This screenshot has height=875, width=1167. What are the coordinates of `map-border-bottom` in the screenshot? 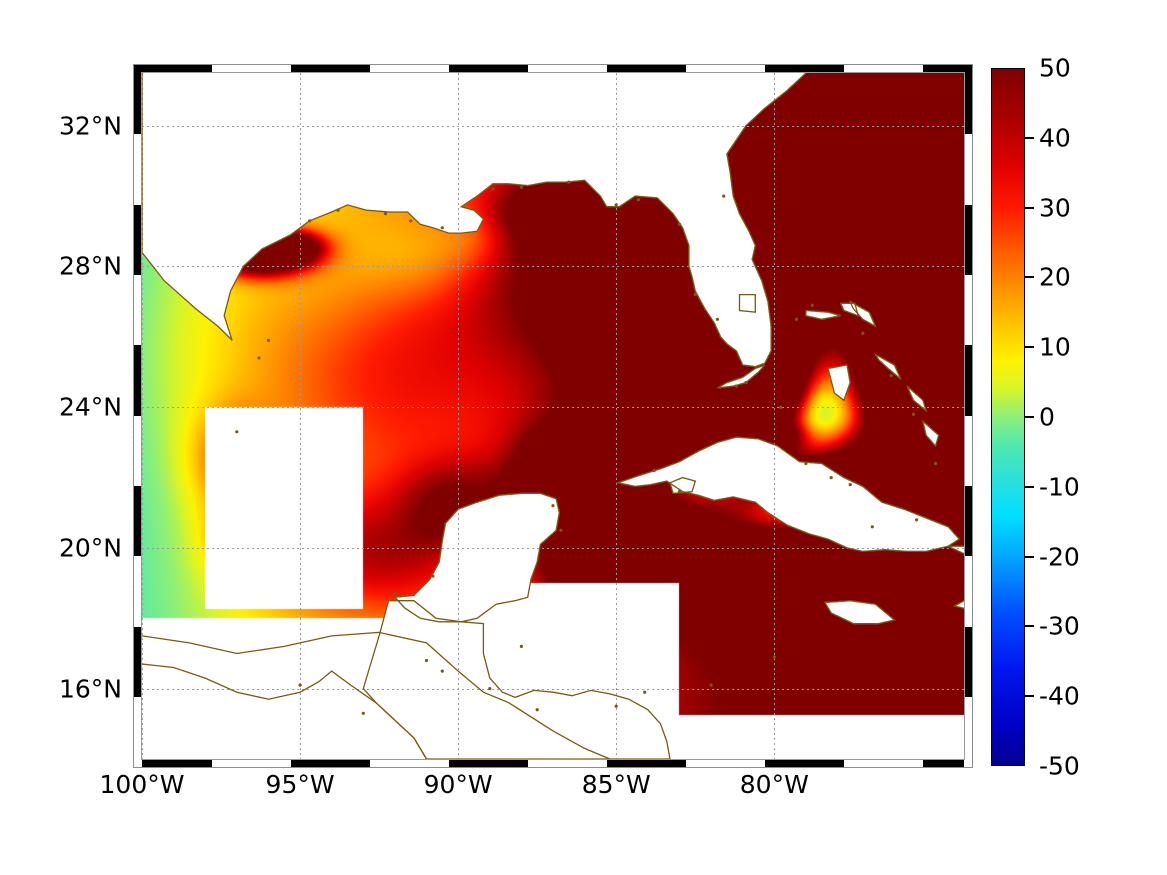 It's located at (553, 763).